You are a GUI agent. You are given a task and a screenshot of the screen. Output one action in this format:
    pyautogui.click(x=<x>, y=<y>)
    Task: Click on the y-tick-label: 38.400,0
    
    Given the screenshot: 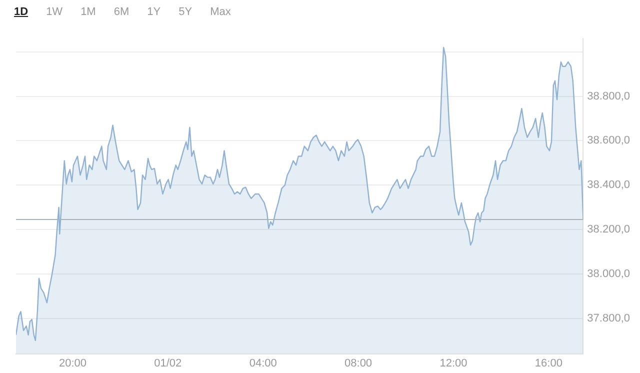 What is the action you would take?
    pyautogui.click(x=608, y=185)
    